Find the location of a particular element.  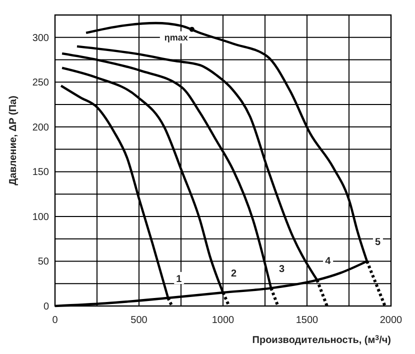

annotation: 2 is located at coordinates (234, 274).